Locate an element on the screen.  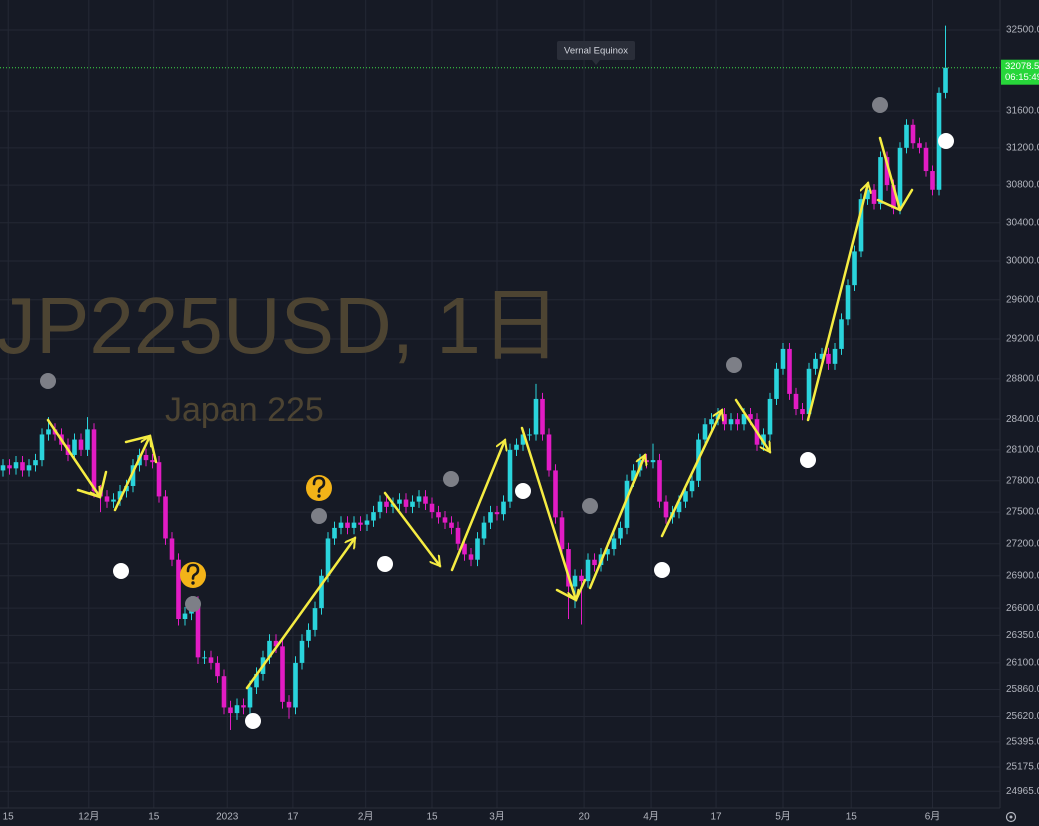
y-tick-label: 30800.0 is located at coordinates (1022, 185).